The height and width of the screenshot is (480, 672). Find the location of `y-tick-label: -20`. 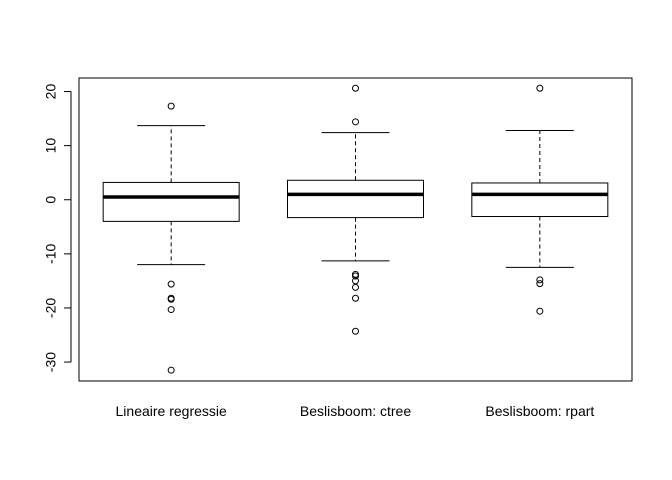

y-tick-label: -20 is located at coordinates (51, 308).